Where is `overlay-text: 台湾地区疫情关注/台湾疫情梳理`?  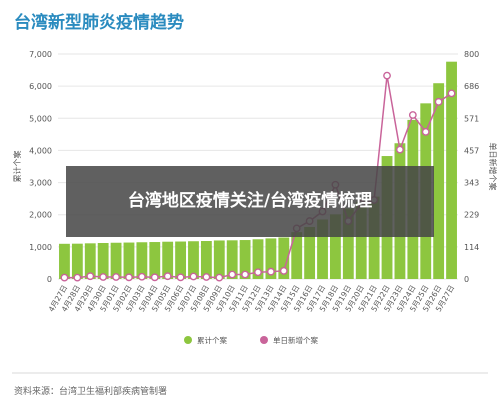 overlay-text: 台湾地区疫情关注/台湾疫情梳理 is located at coordinates (250, 201).